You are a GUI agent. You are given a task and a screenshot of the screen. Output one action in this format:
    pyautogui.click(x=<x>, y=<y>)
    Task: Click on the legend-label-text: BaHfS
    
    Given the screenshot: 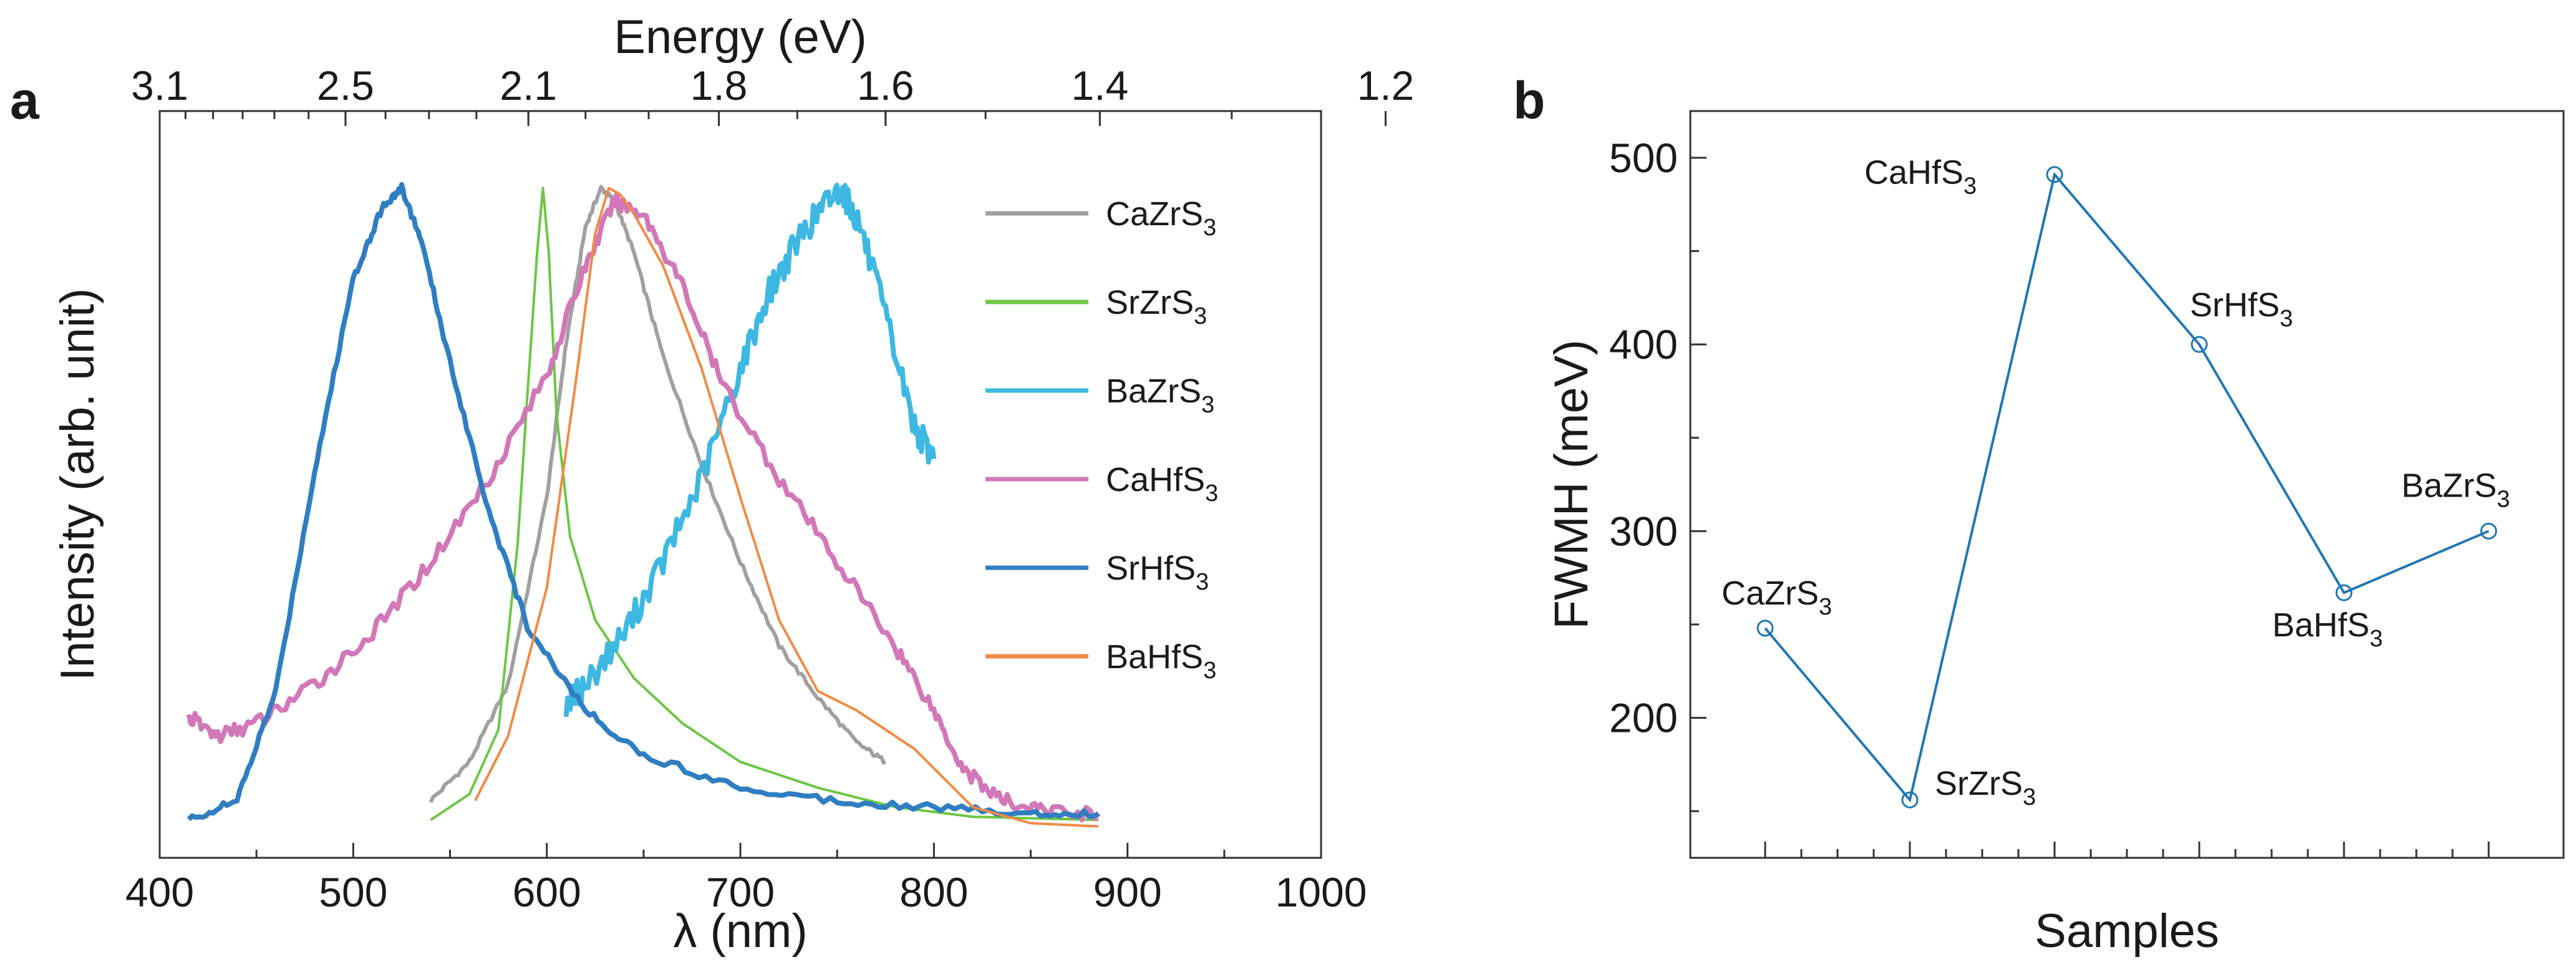 What is the action you would take?
    pyautogui.click(x=1154, y=657)
    